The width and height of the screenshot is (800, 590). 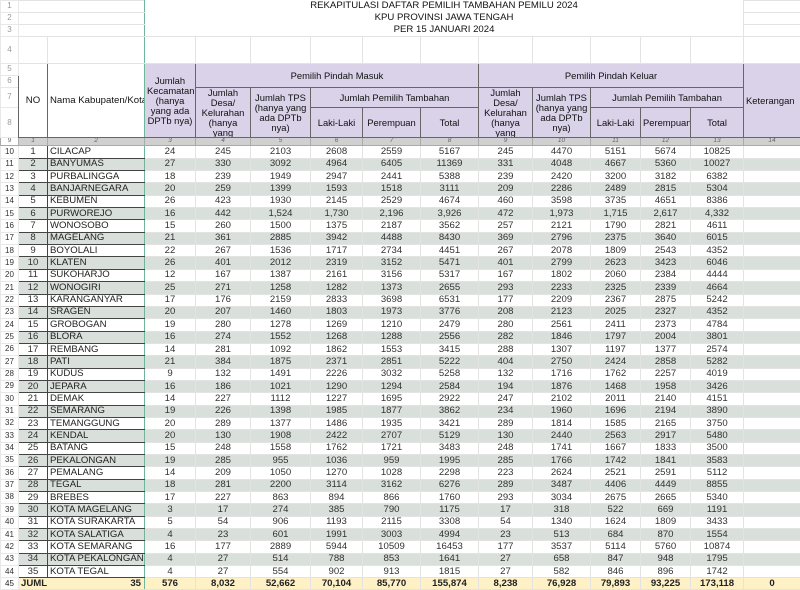 I want to click on cell-value: 280, so click(x=223, y=325).